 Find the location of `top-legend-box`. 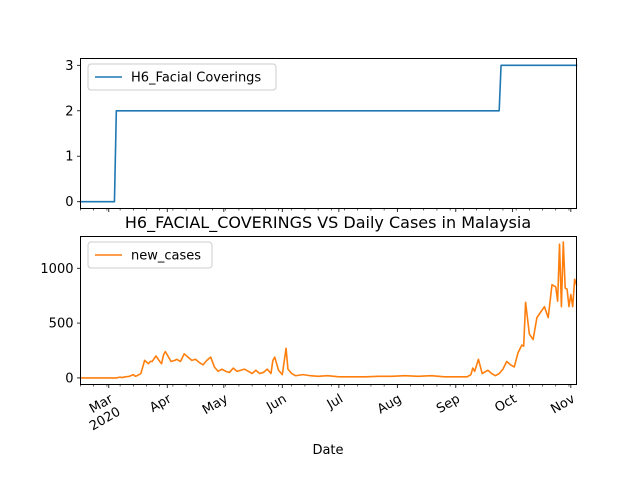

top-legend-box is located at coordinates (182, 77).